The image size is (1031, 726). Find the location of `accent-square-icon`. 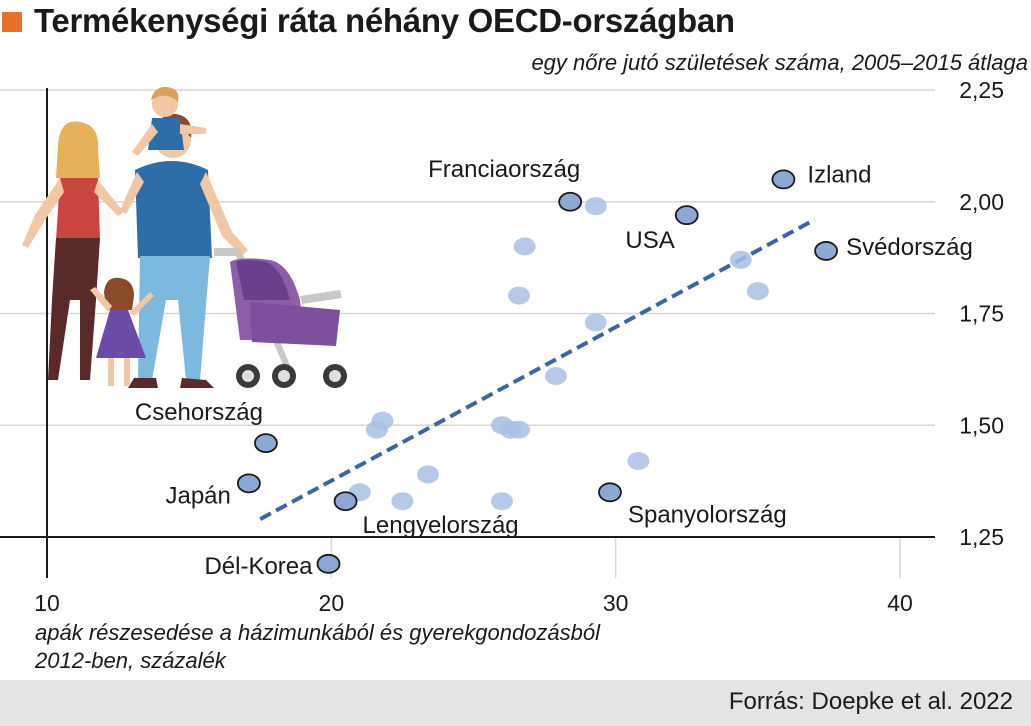

accent-square-icon is located at coordinates (12, 22).